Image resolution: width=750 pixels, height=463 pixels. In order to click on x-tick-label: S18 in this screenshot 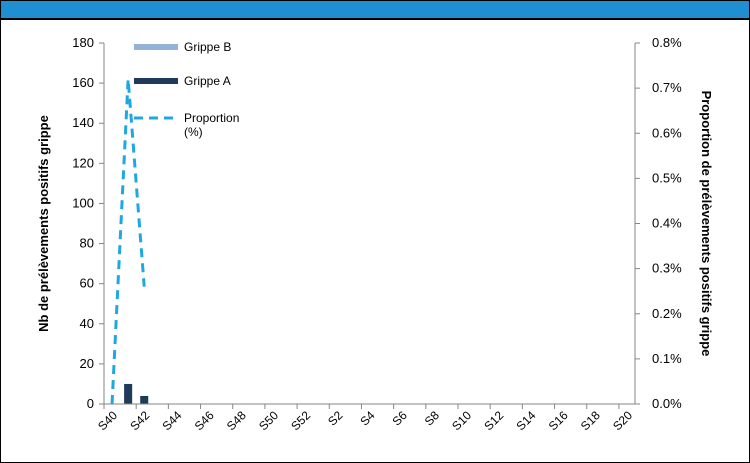, I will do `click(590, 420)`.